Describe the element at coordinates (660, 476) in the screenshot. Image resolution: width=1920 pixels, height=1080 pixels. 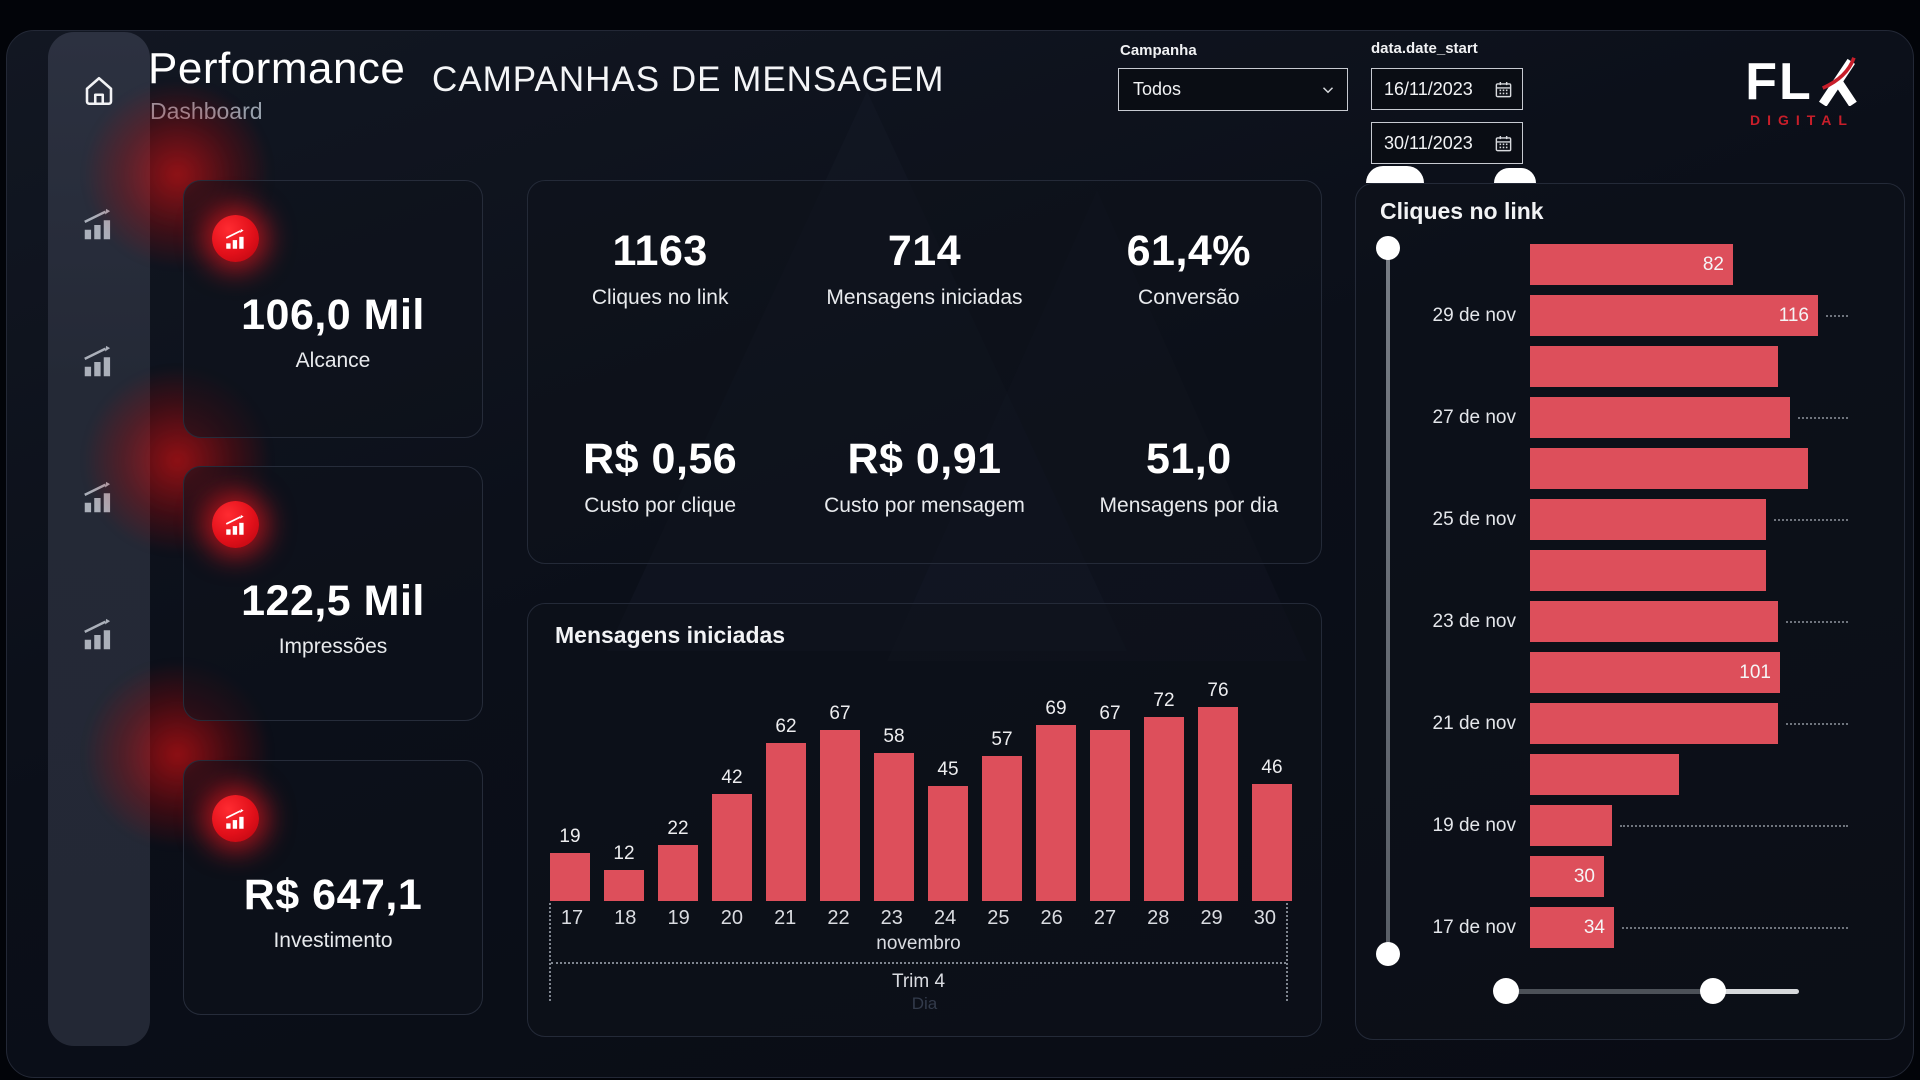
I see `stat-custo-por-clique: R$ 0,56 Custo por clique` at that location.